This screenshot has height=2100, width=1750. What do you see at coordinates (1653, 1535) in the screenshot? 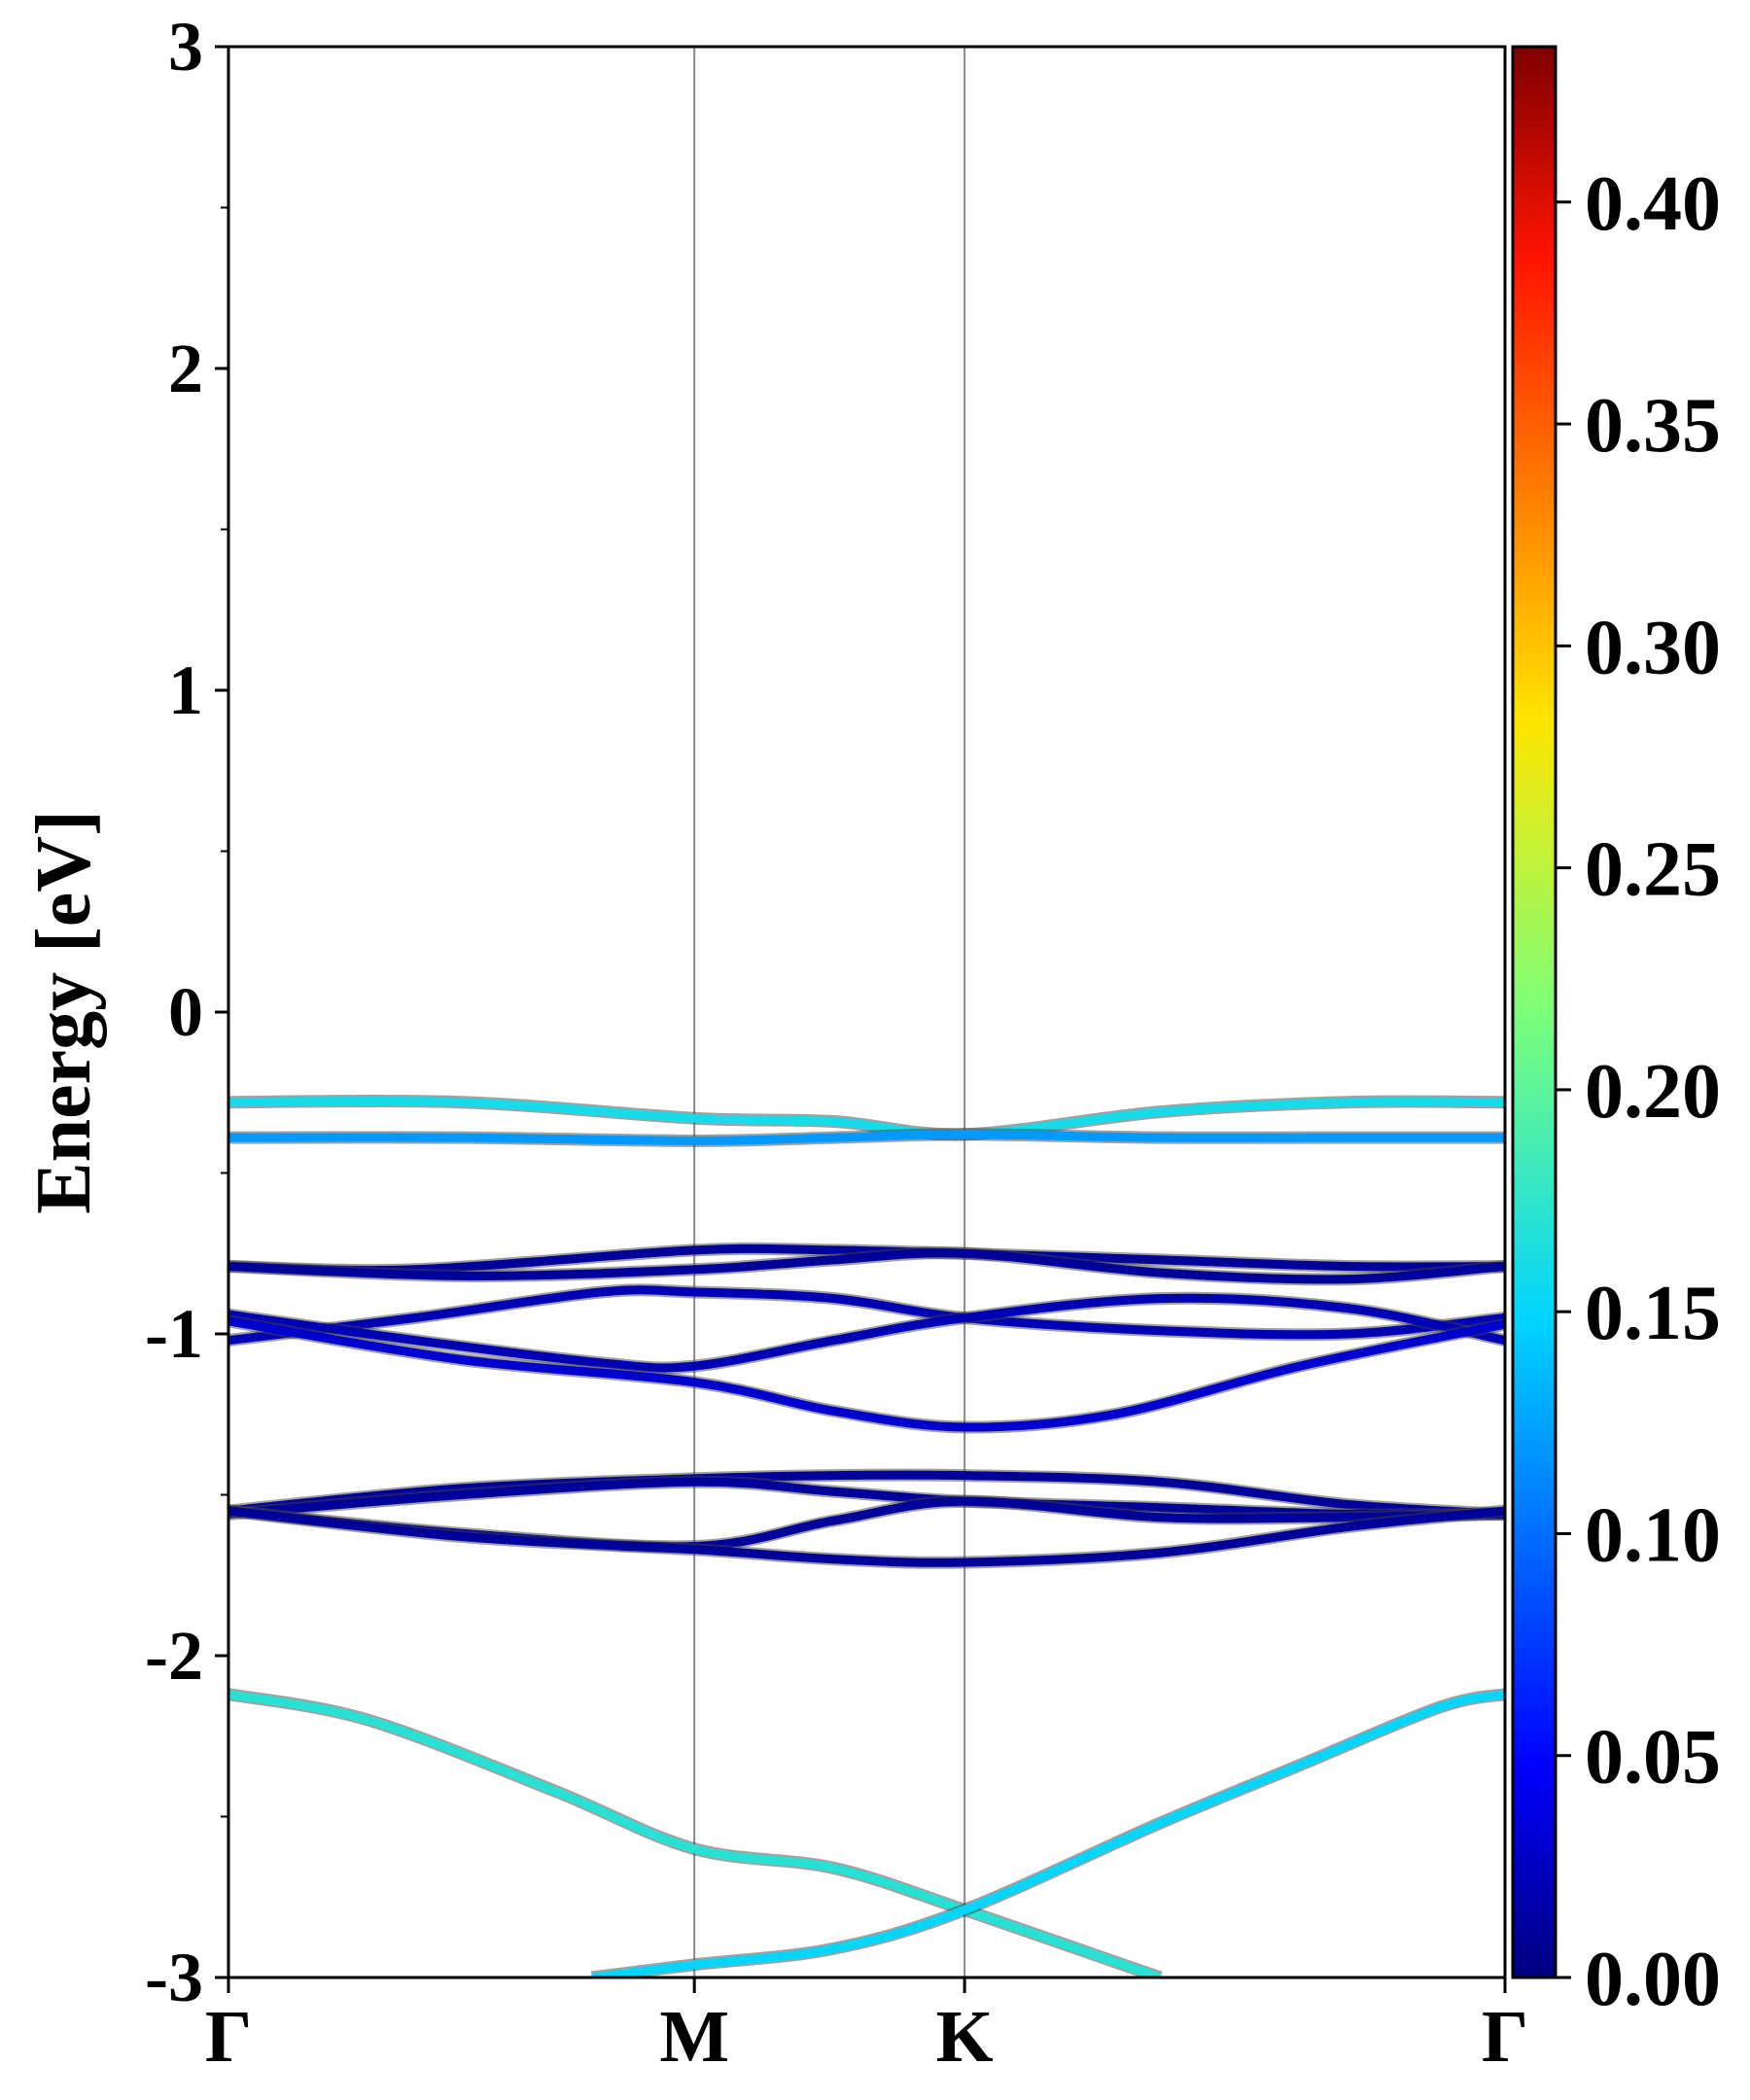
I see `colorbar-tick-label-2: 0.10` at bounding box center [1653, 1535].